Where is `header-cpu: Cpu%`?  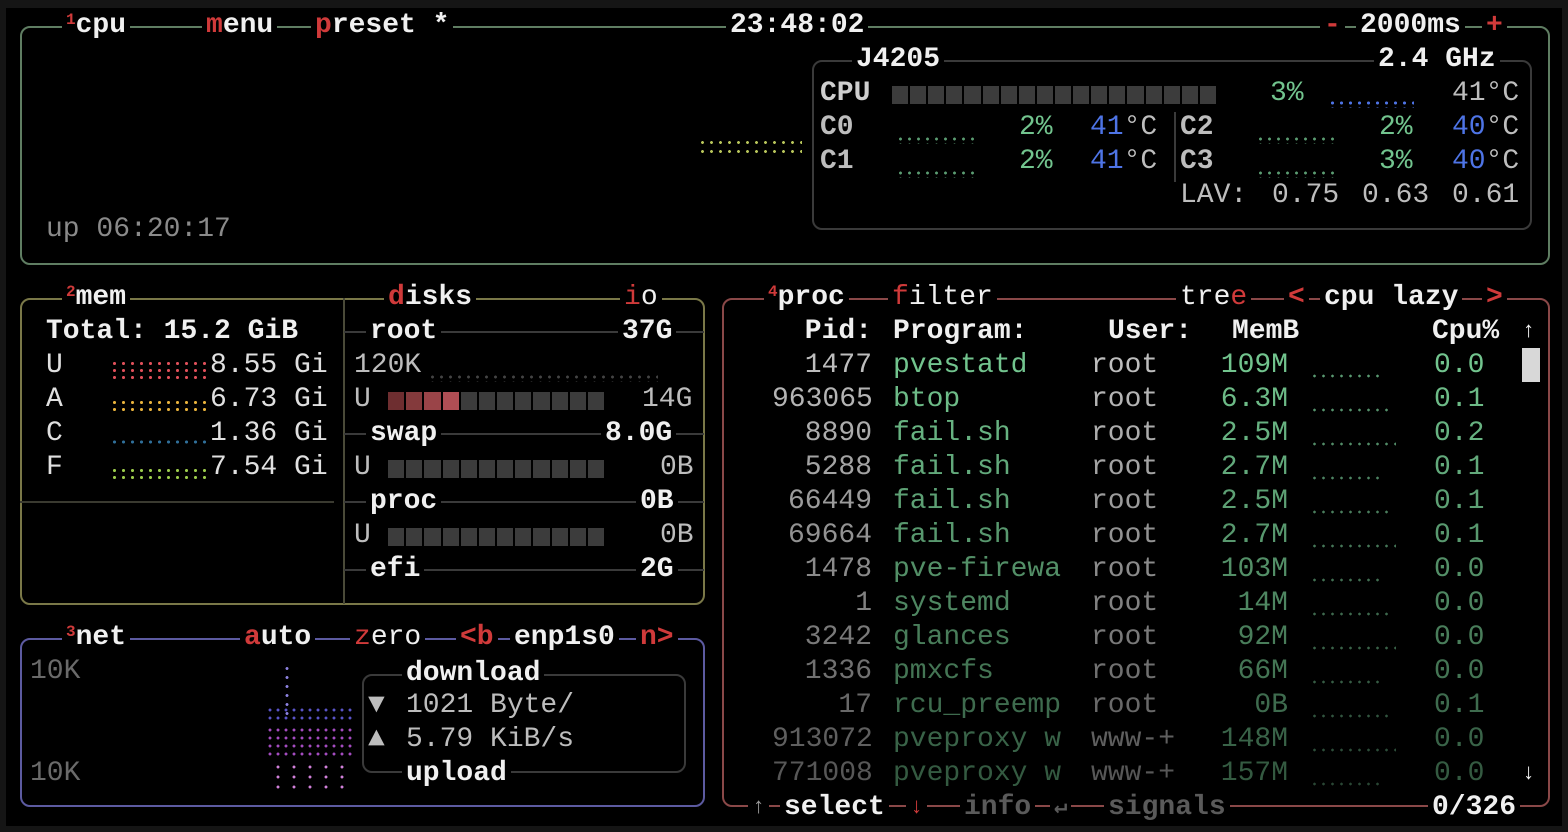
header-cpu: Cpu% is located at coordinates (1466, 331).